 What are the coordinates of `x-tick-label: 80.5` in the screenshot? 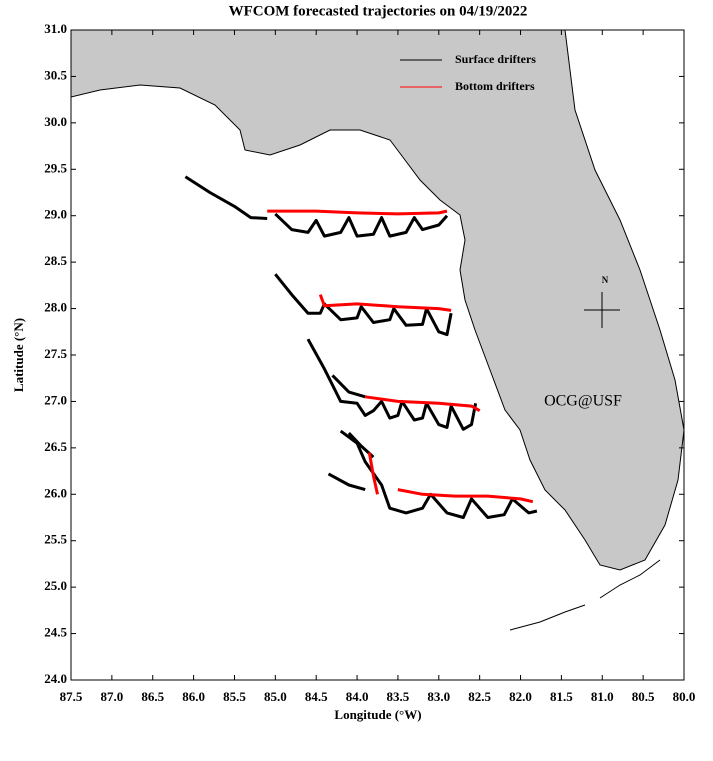 It's located at (643, 696).